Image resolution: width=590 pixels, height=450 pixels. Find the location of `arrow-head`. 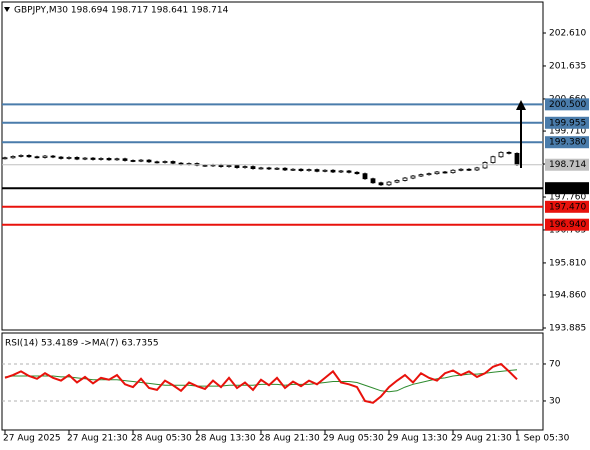

arrow-head is located at coordinates (521, 105).